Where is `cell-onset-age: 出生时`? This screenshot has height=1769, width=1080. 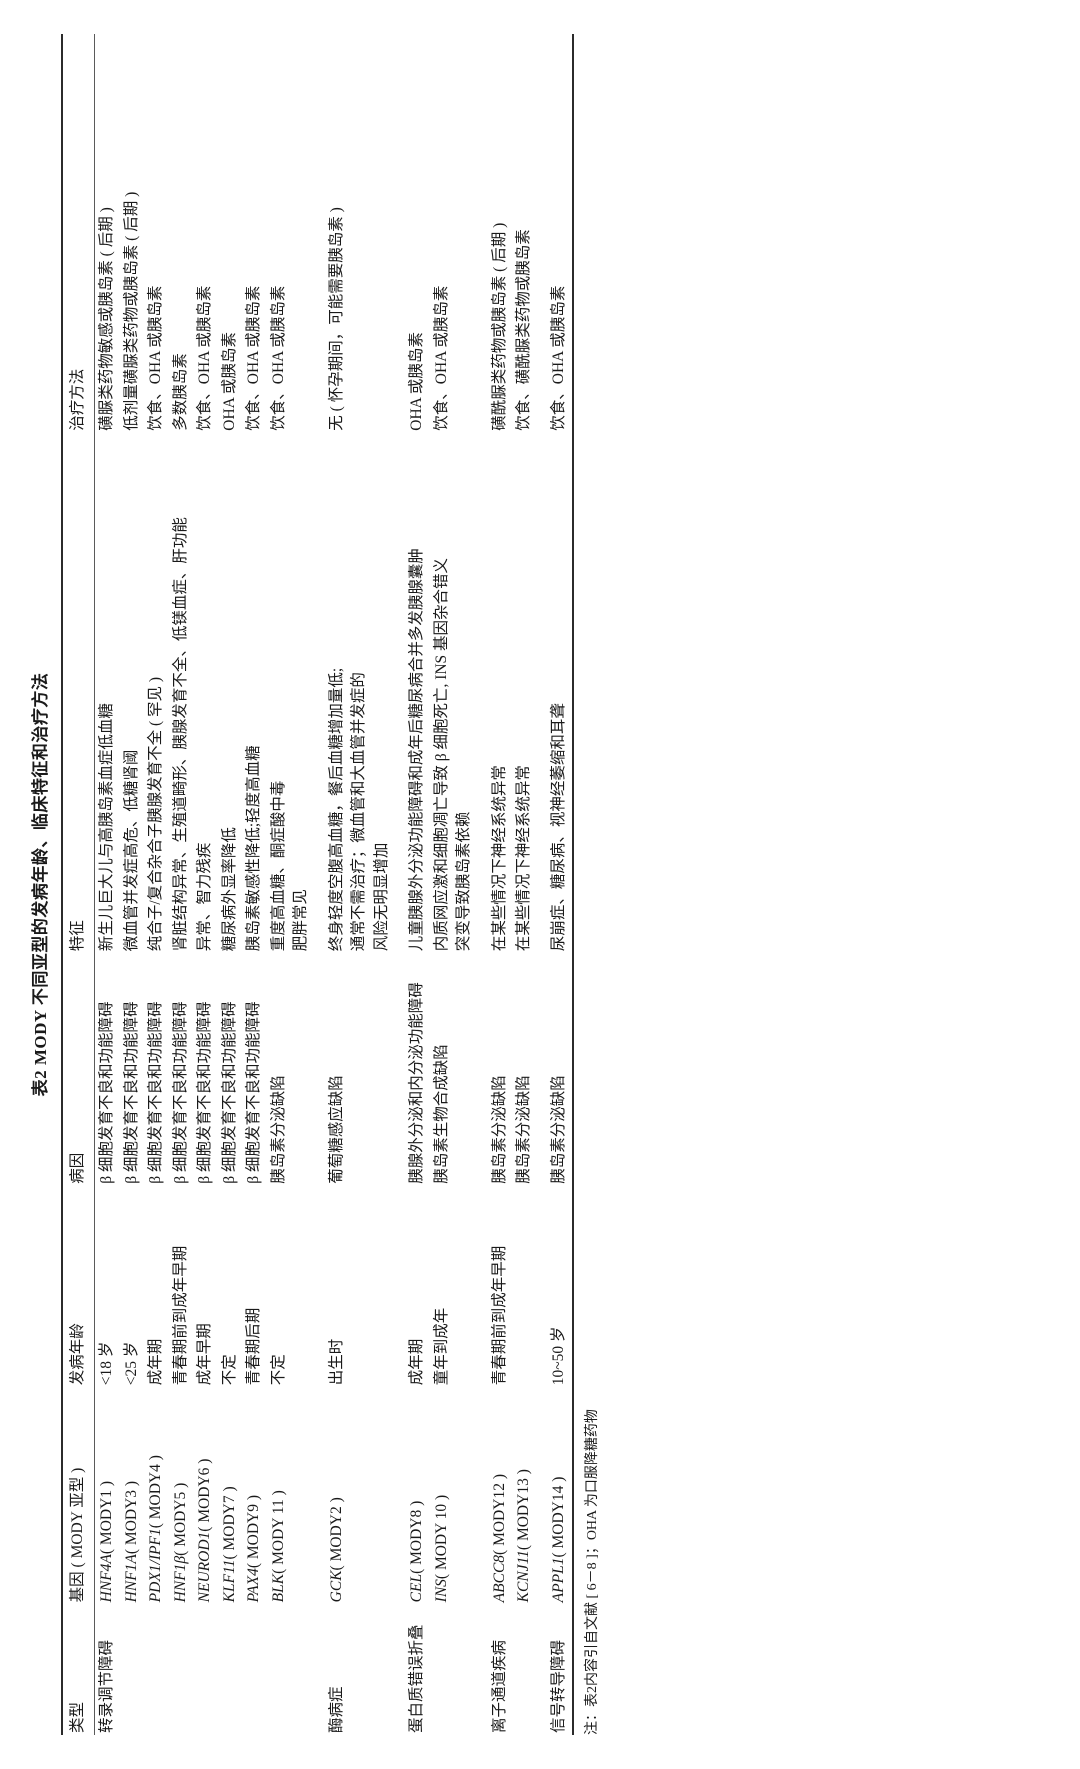 cell-onset-age: 出生时 is located at coordinates (336, 1362).